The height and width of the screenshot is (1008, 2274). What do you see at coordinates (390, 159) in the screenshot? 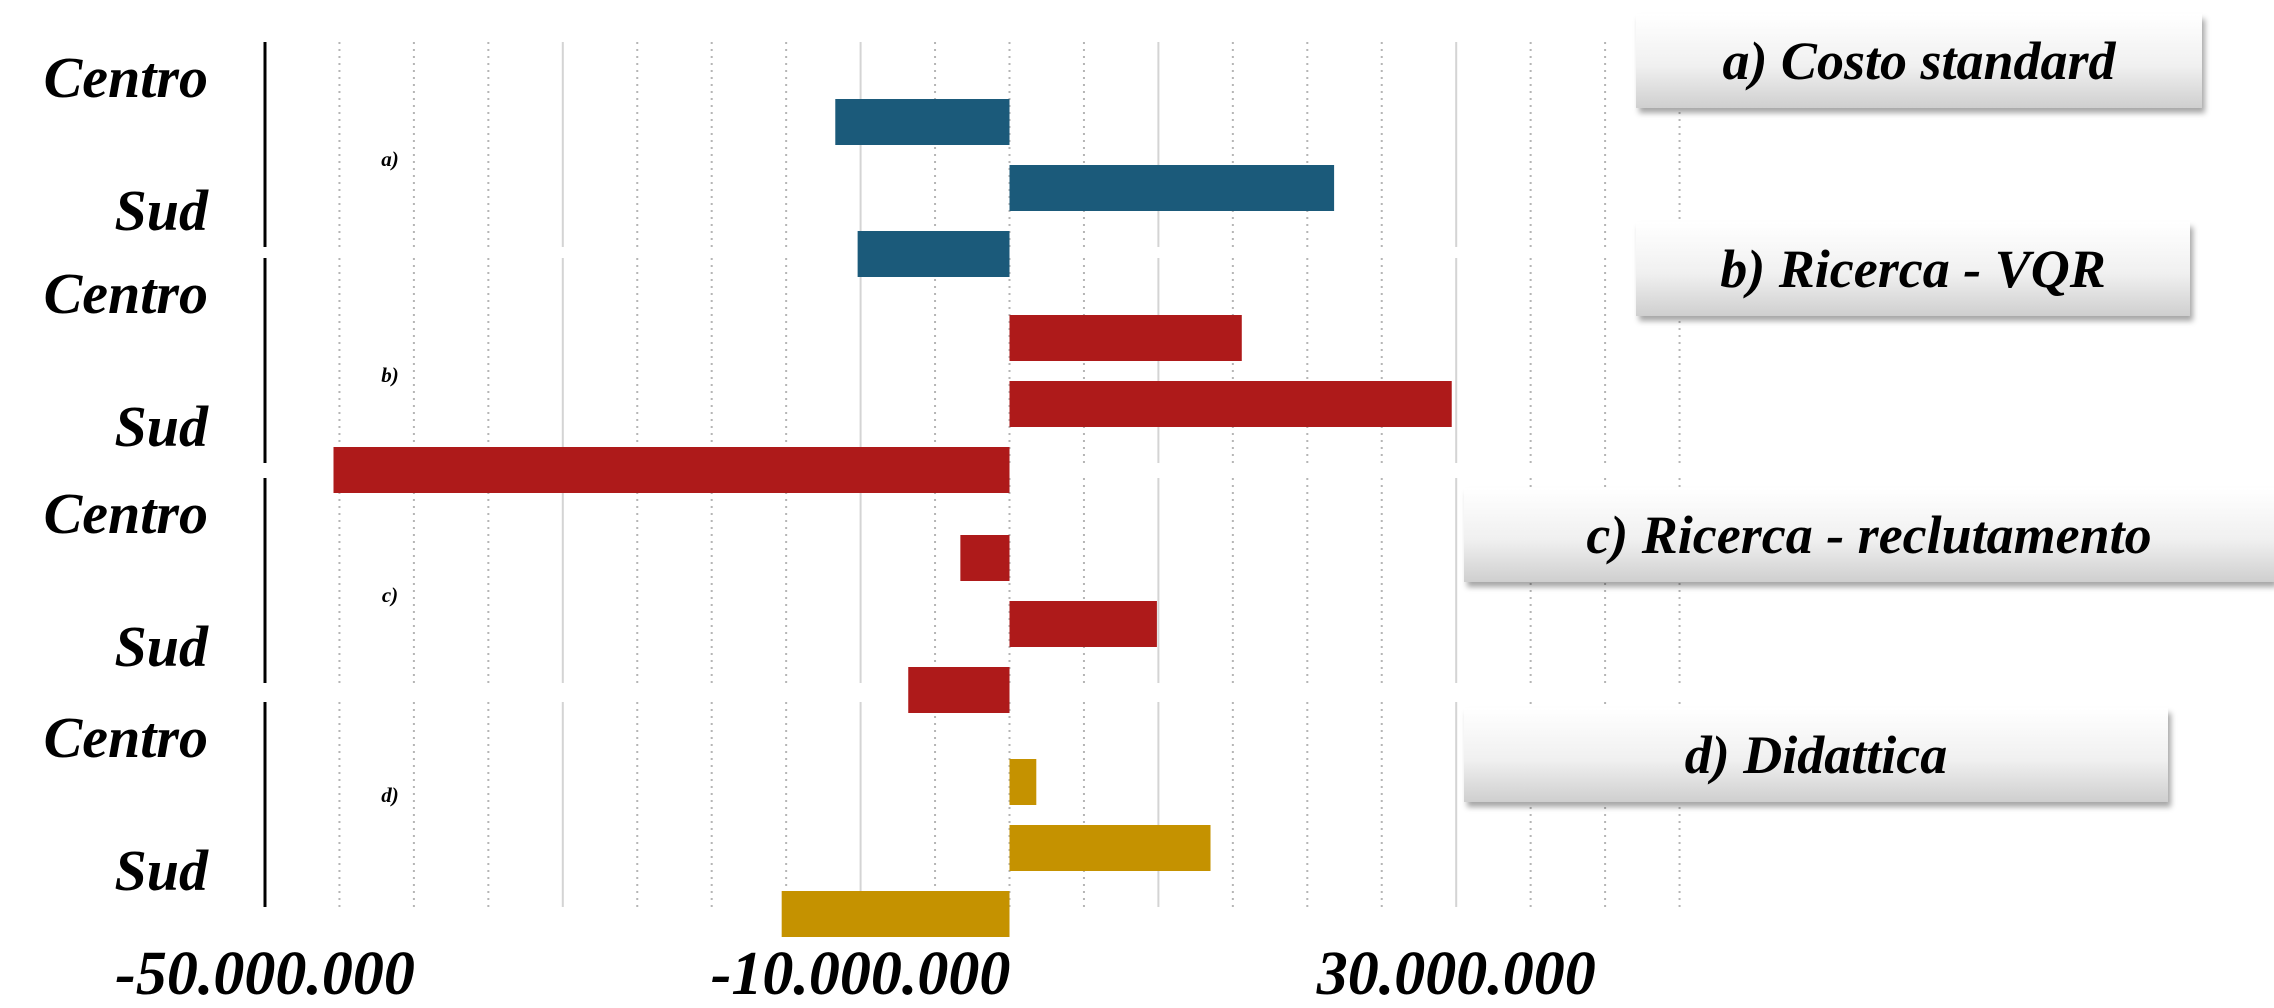
I see `panel-id: a)` at bounding box center [390, 159].